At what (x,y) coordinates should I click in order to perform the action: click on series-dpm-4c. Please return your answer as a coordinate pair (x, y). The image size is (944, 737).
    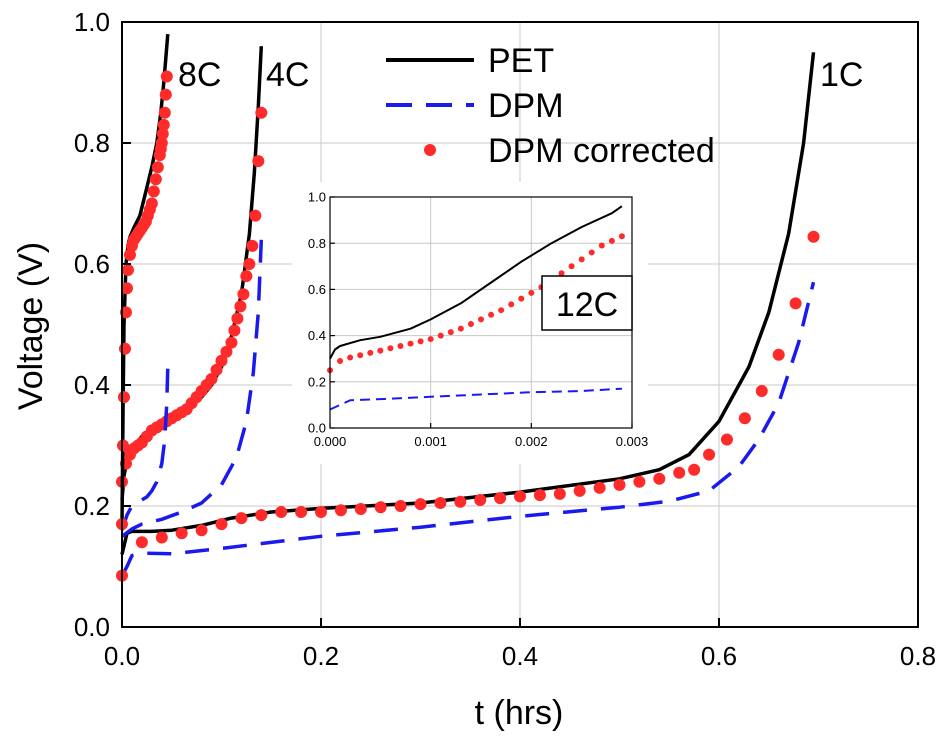
    Looking at the image, I should click on (192, 388).